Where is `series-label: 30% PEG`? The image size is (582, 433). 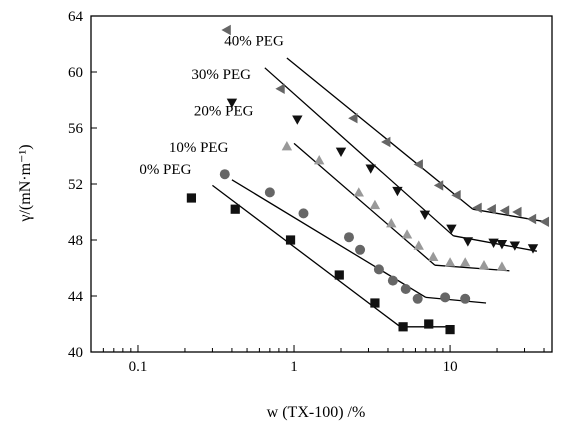
series-label: 30% PEG is located at coordinates (221, 75).